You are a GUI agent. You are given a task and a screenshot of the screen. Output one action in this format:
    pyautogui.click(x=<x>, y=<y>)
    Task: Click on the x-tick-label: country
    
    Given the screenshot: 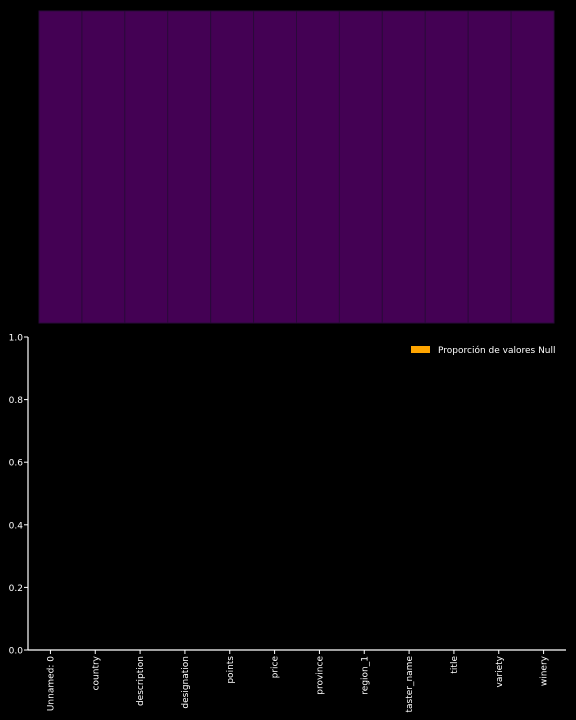 What is the action you would take?
    pyautogui.click(x=96, y=672)
    